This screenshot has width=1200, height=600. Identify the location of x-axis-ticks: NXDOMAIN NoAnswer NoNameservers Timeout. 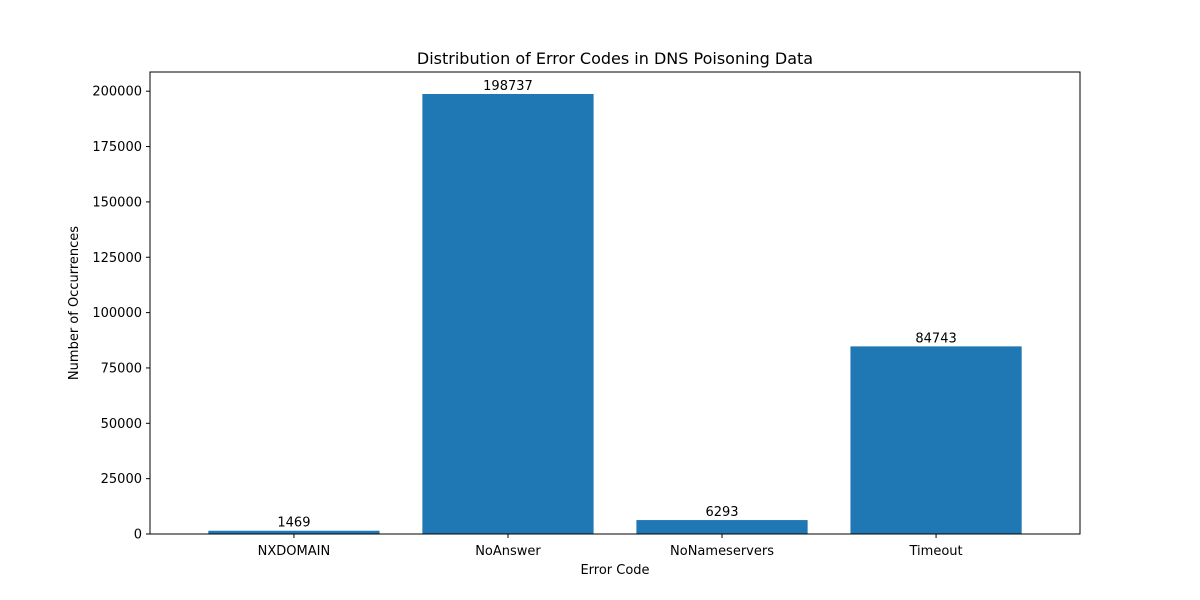
(610, 546).